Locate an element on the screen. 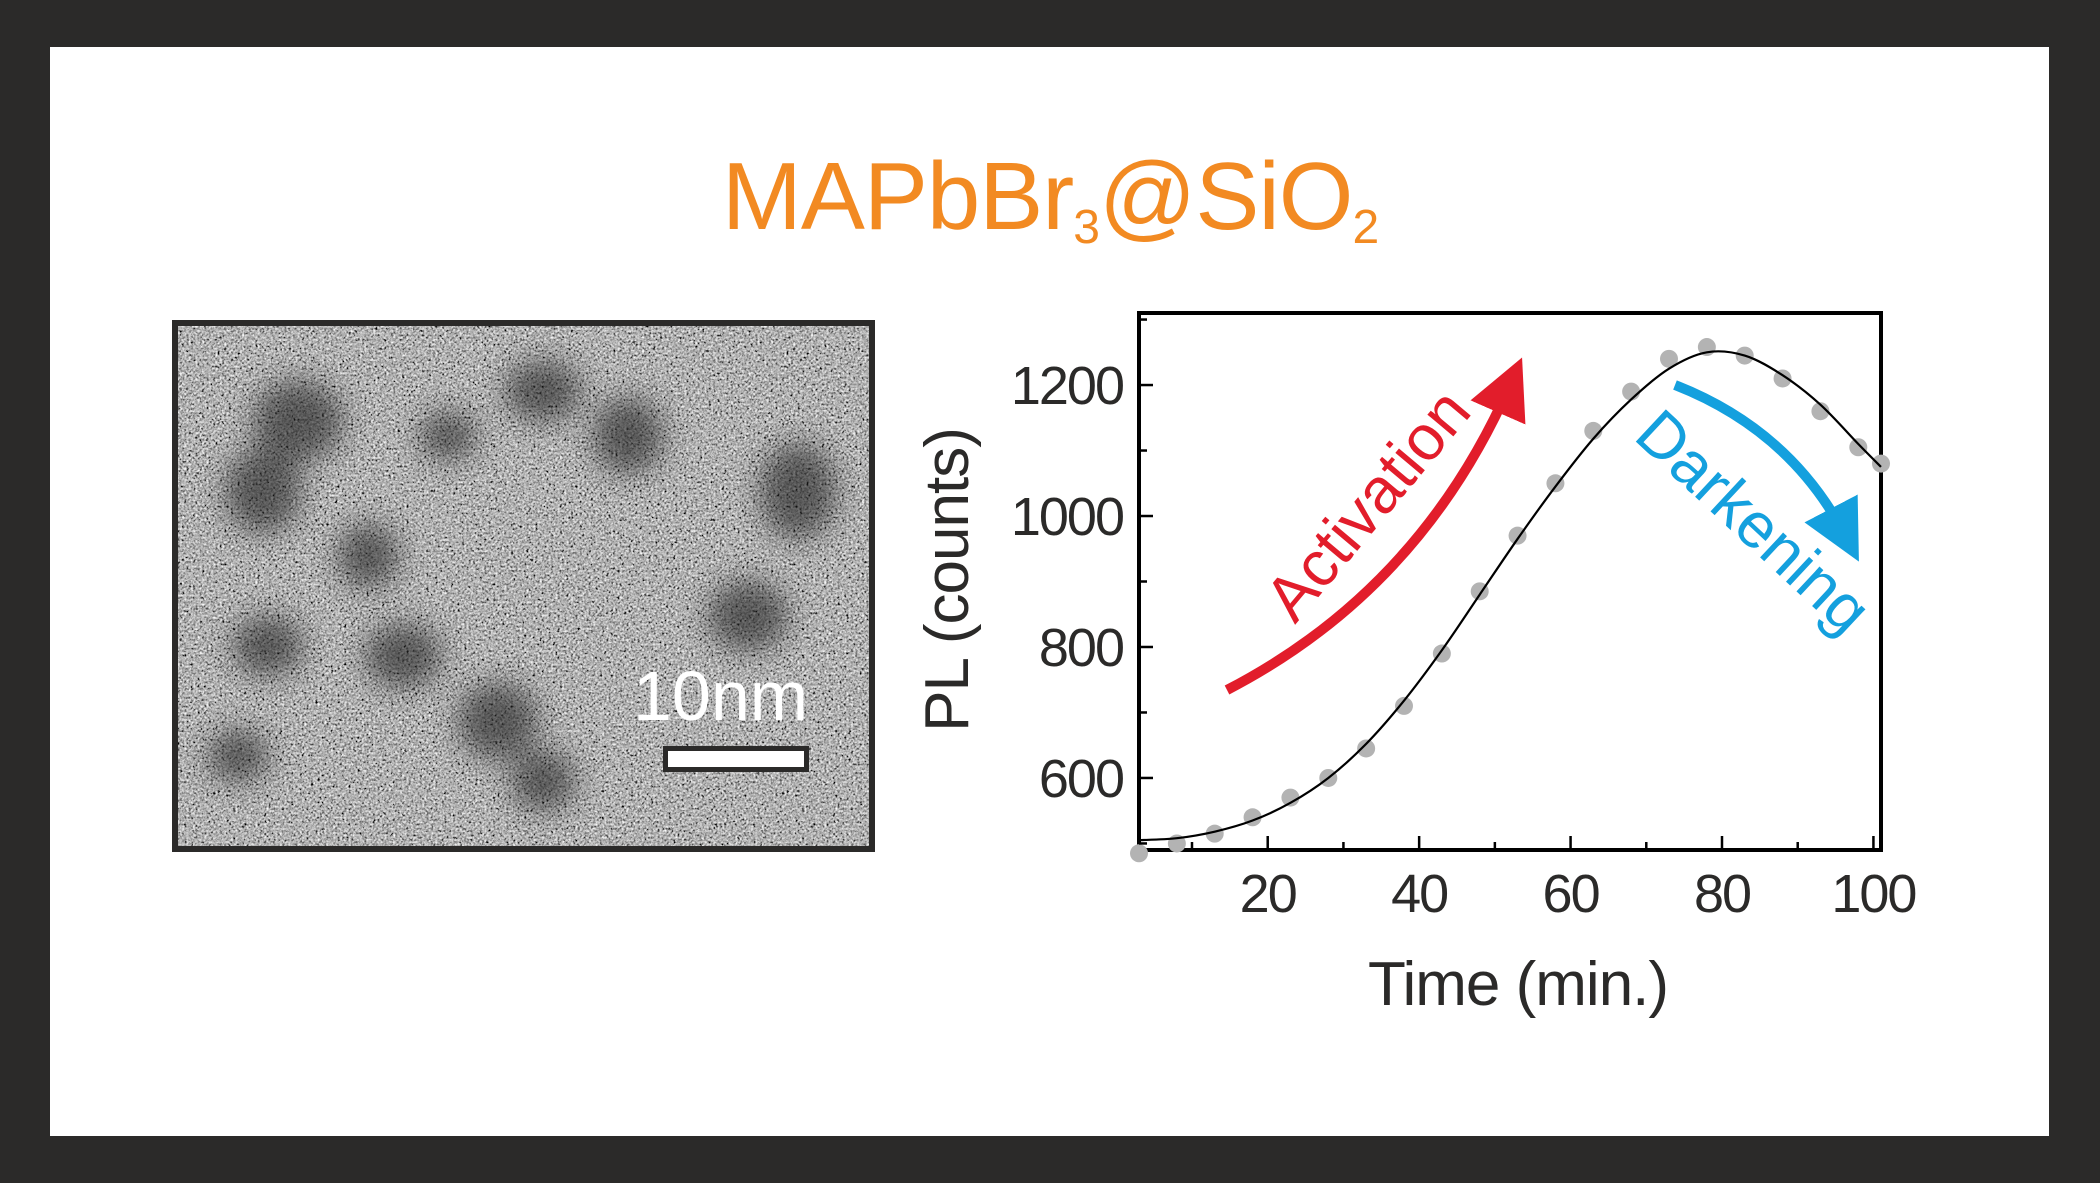  title-main: MAPbBr is located at coordinates (897, 196).